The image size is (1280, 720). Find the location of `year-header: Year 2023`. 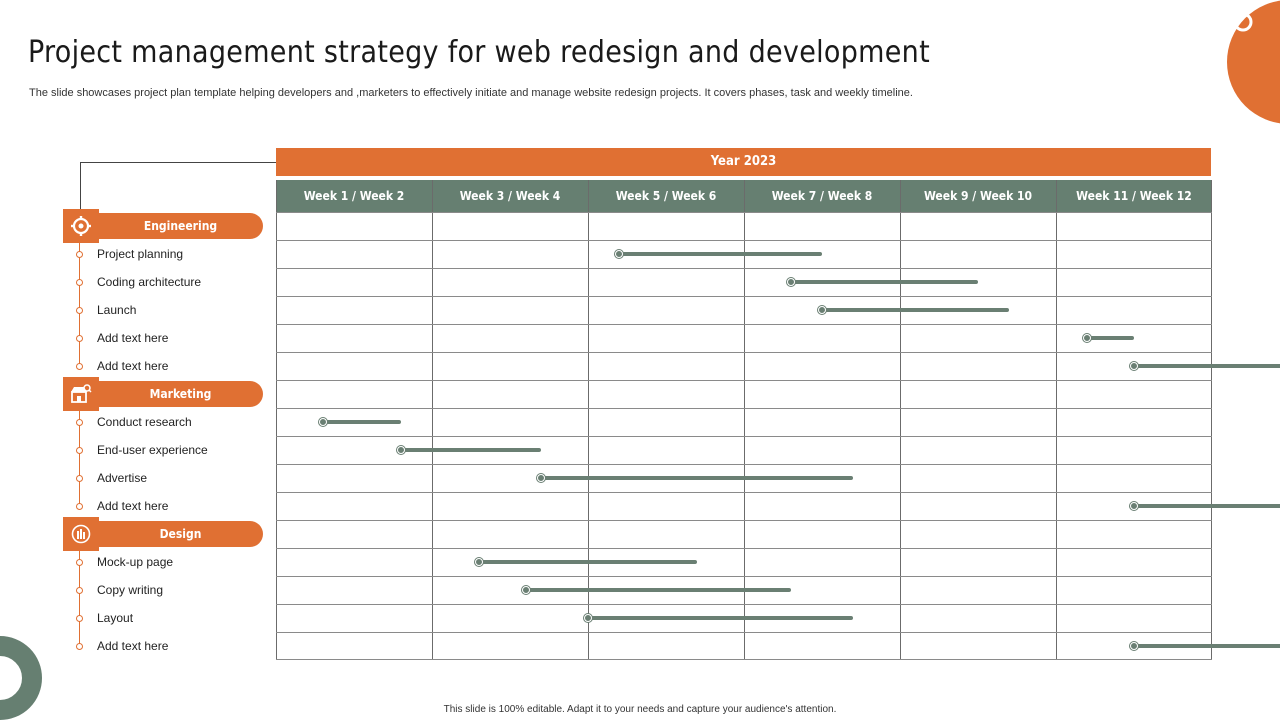

year-header: Year 2023 is located at coordinates (743, 162).